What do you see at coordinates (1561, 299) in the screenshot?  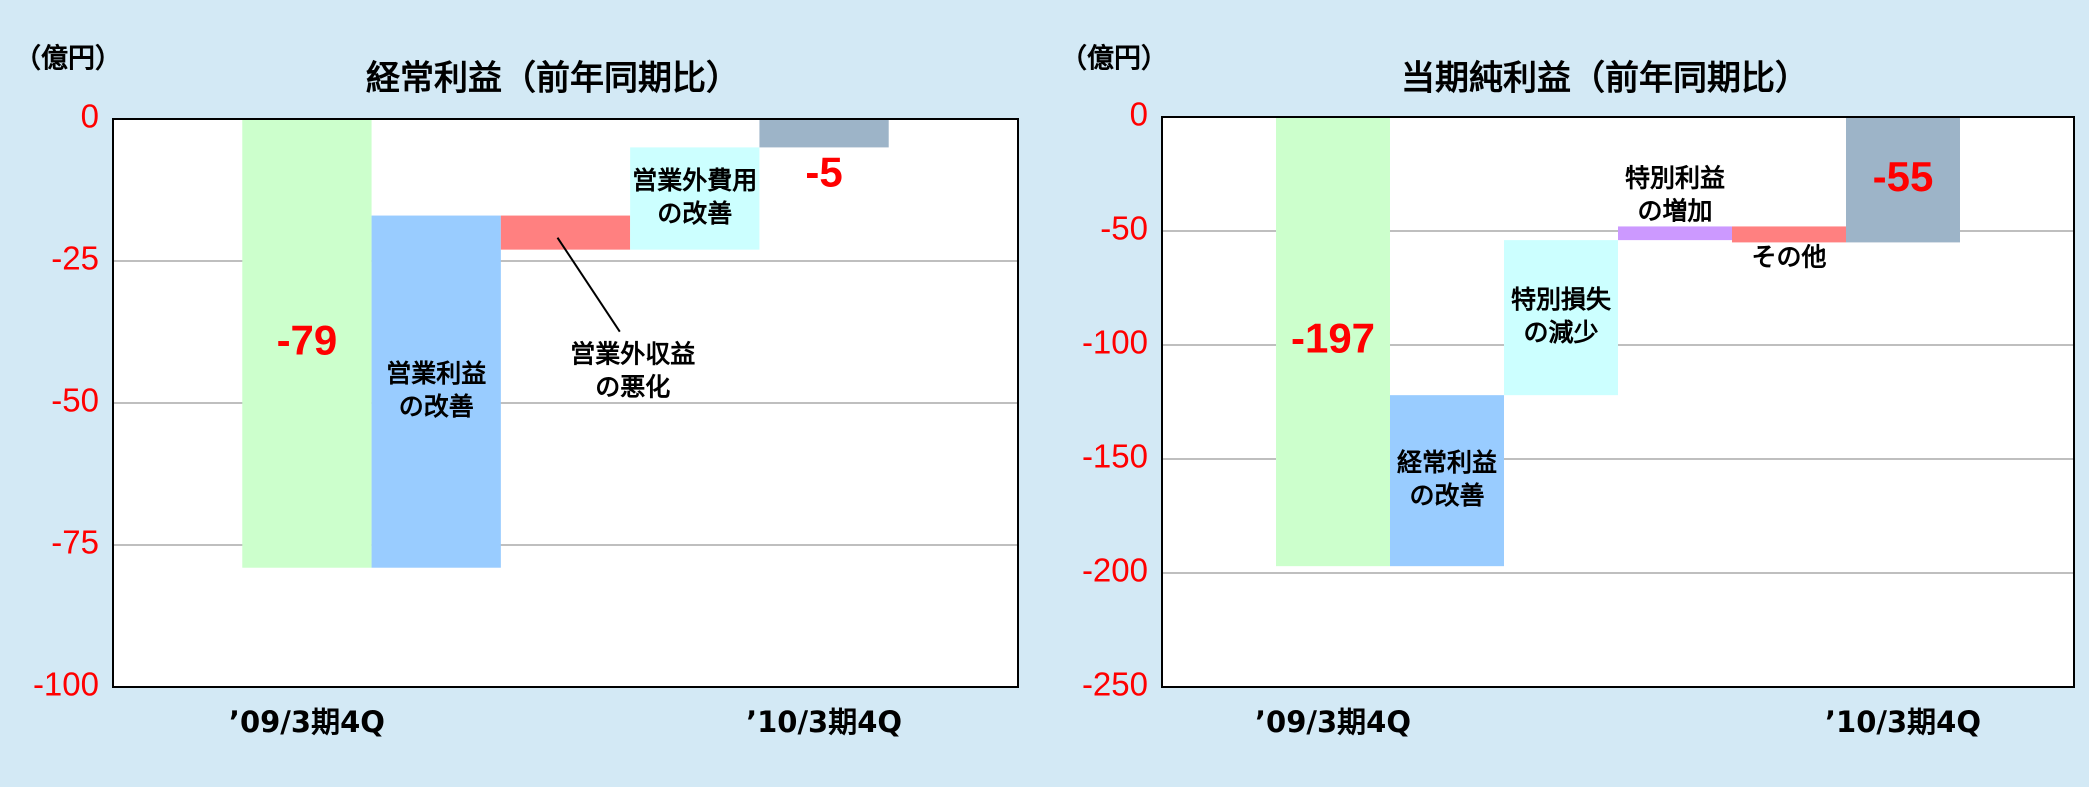 I see `bar-annotation: 特別損失` at bounding box center [1561, 299].